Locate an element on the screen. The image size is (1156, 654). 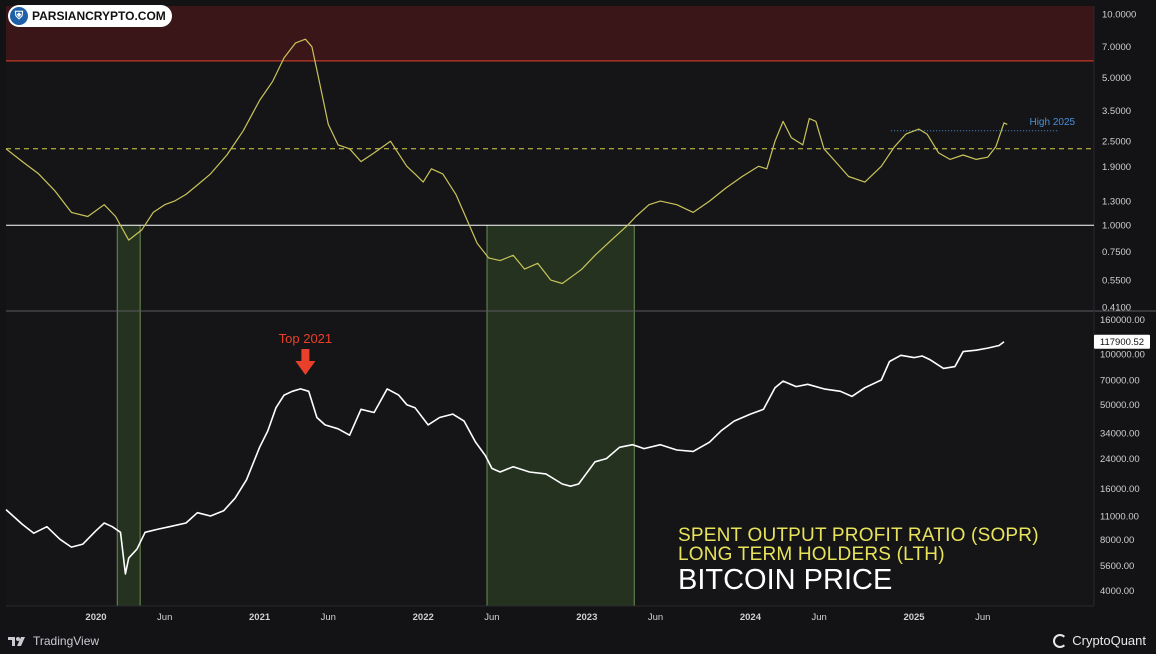
last-price-tag is located at coordinates (1122, 341).